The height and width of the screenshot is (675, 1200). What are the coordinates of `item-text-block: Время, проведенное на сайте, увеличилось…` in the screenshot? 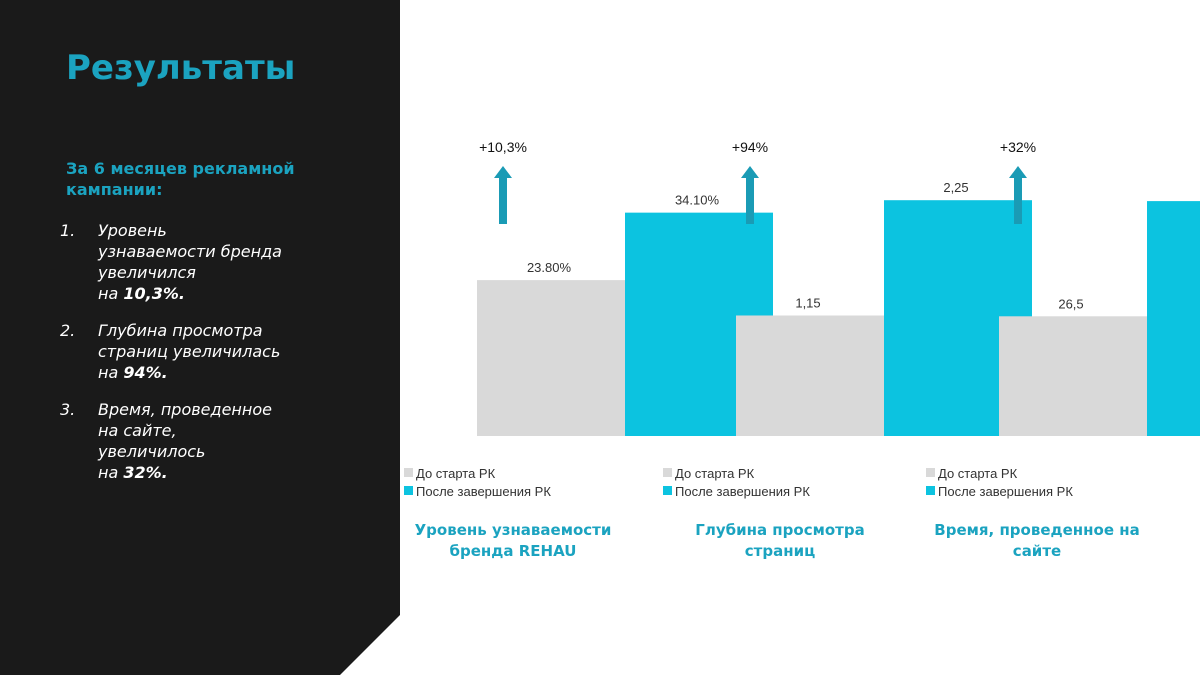 It's located at (193, 441).